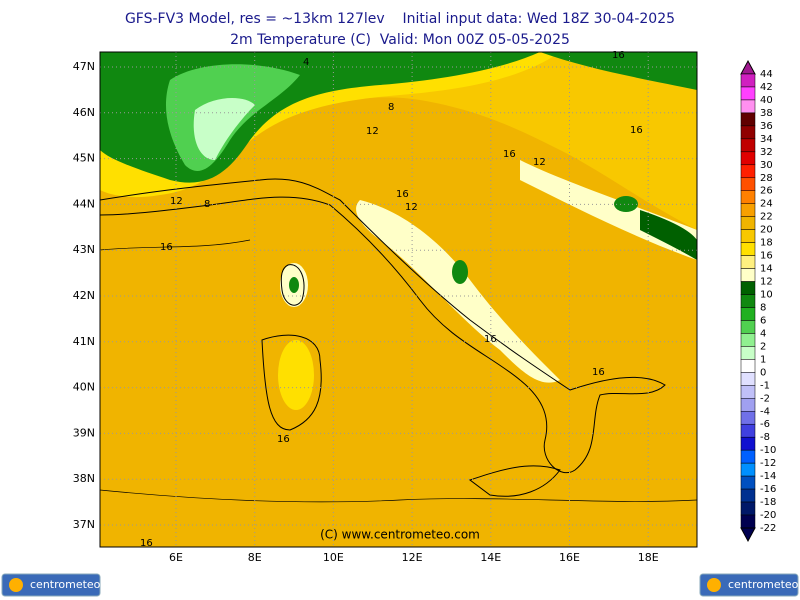 The image size is (800, 600). What do you see at coordinates (84, 66) in the screenshot?
I see `lat-label: 47N` at bounding box center [84, 66].